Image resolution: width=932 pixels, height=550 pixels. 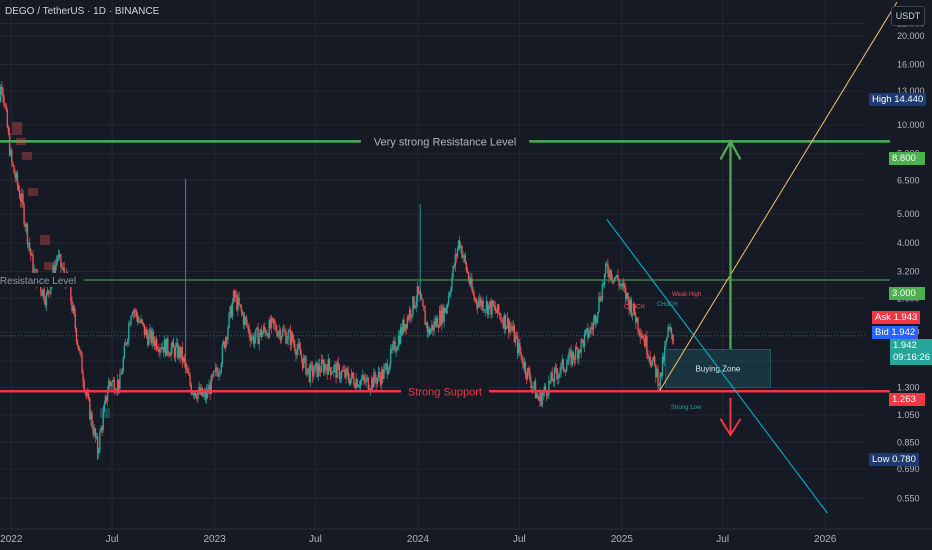 What do you see at coordinates (908, 16) in the screenshot?
I see `currency-button: USDT` at bounding box center [908, 16].